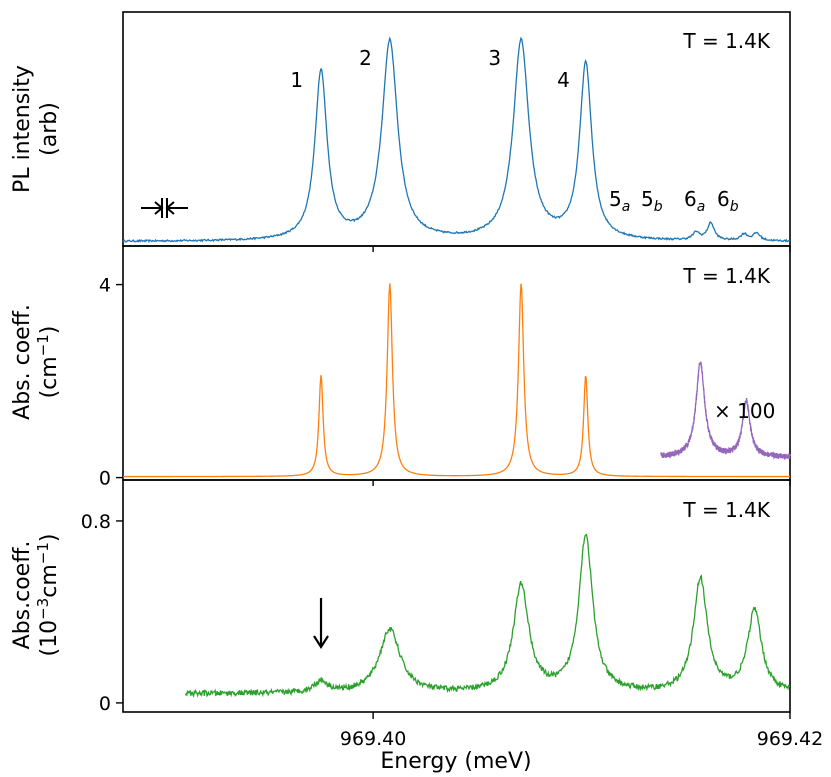 Image resolution: width=831 pixels, height=777 pixels. I want to click on weak-absorption-ytick-label: 0, so click(105, 704).